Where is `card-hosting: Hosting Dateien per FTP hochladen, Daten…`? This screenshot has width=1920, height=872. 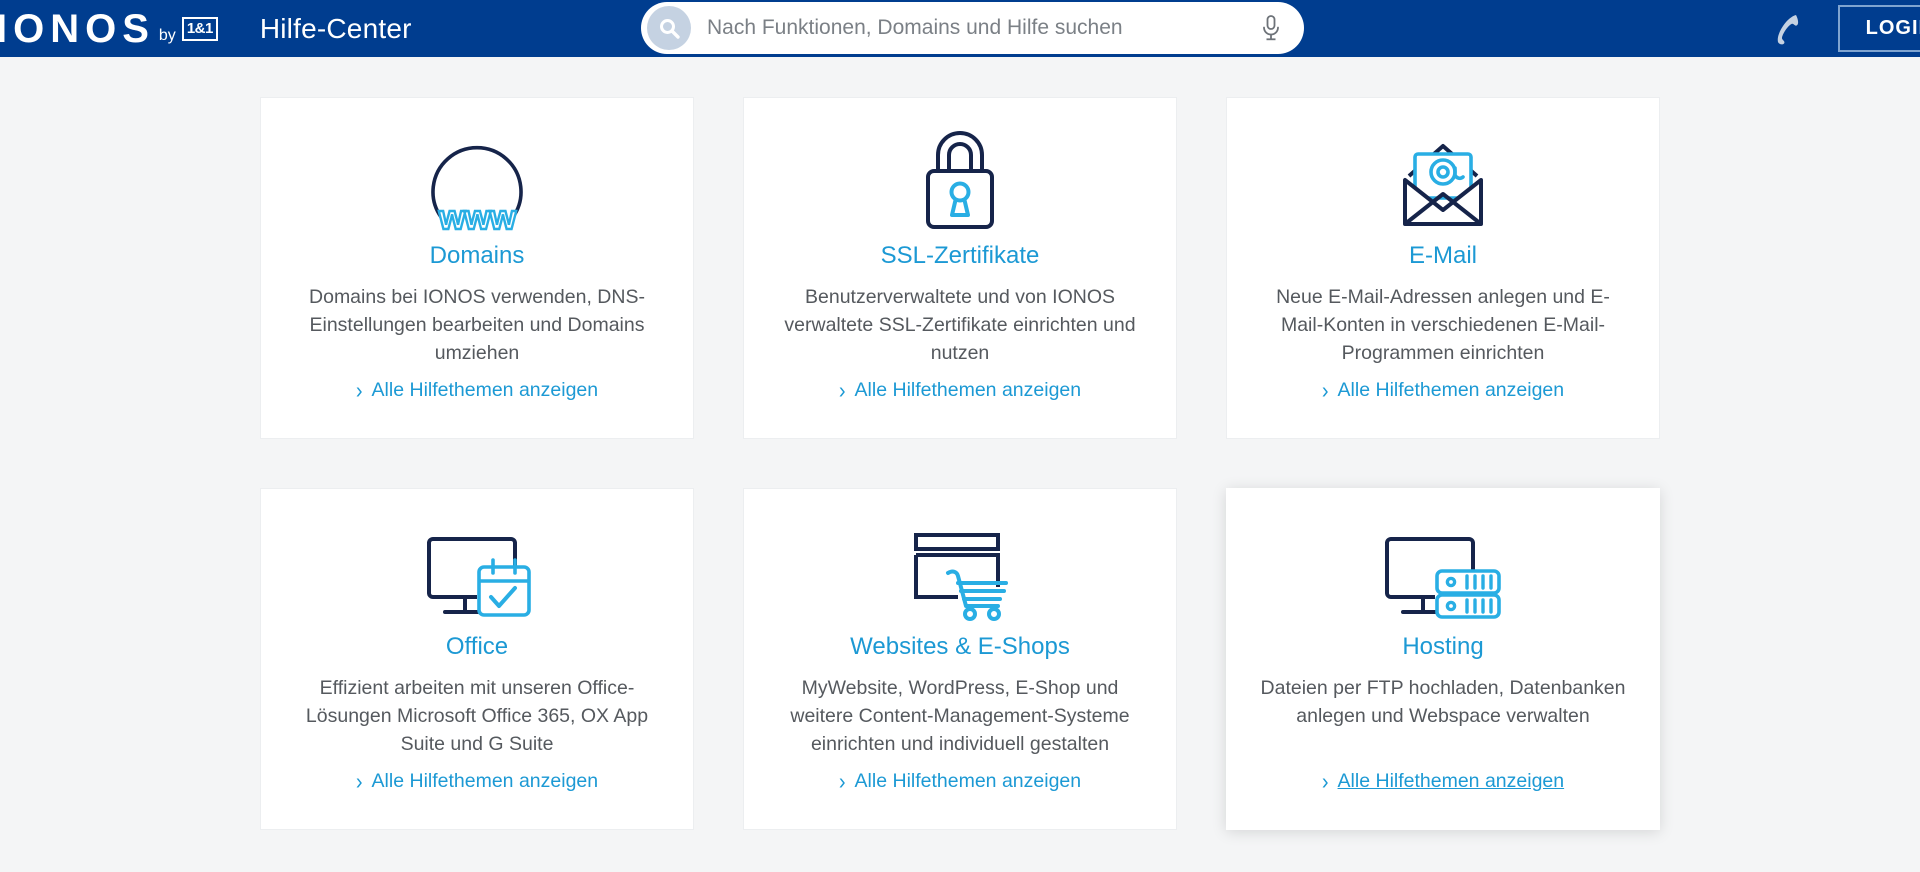 card-hosting: Hosting Dateien per FTP hochladen, Daten… is located at coordinates (1443, 659).